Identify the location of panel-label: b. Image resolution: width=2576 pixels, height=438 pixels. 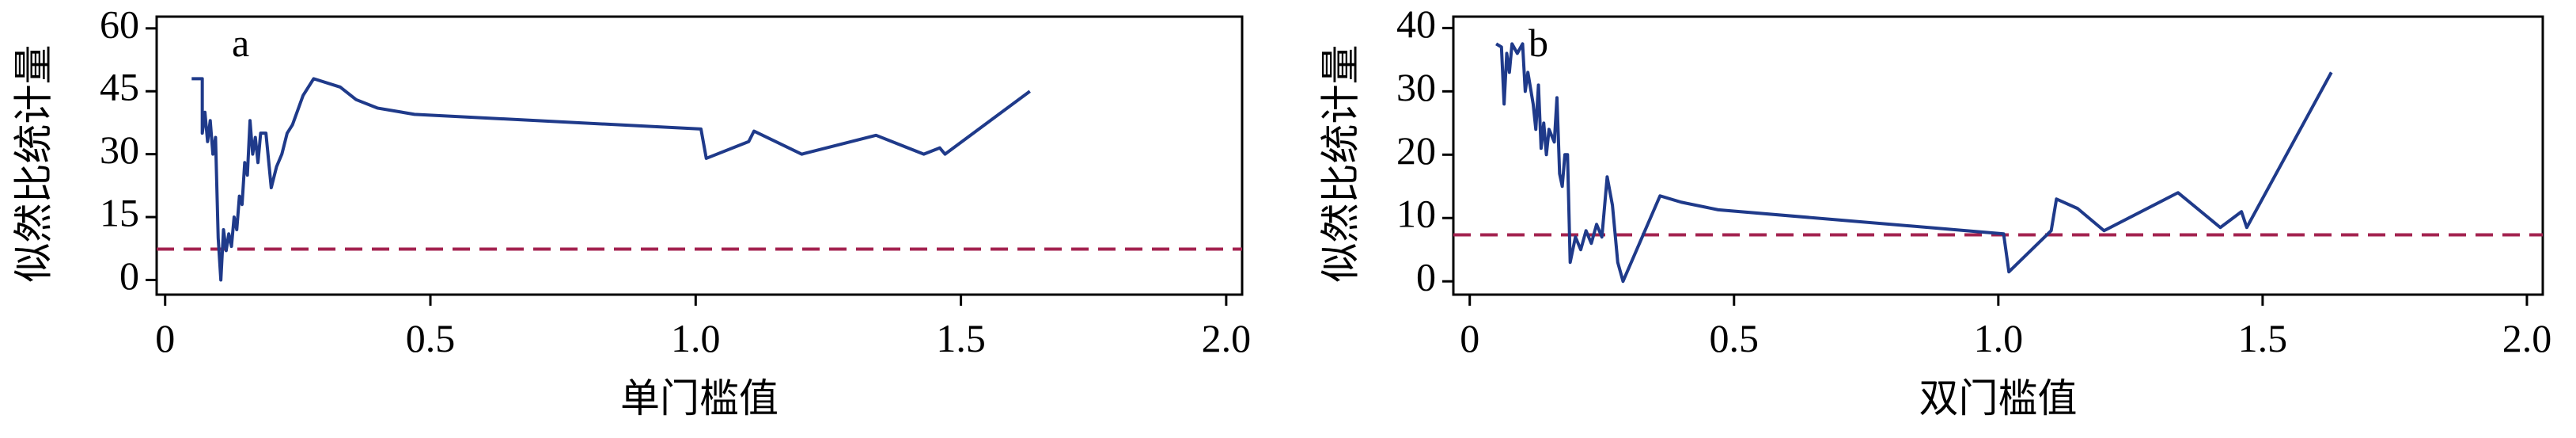
(1538, 43).